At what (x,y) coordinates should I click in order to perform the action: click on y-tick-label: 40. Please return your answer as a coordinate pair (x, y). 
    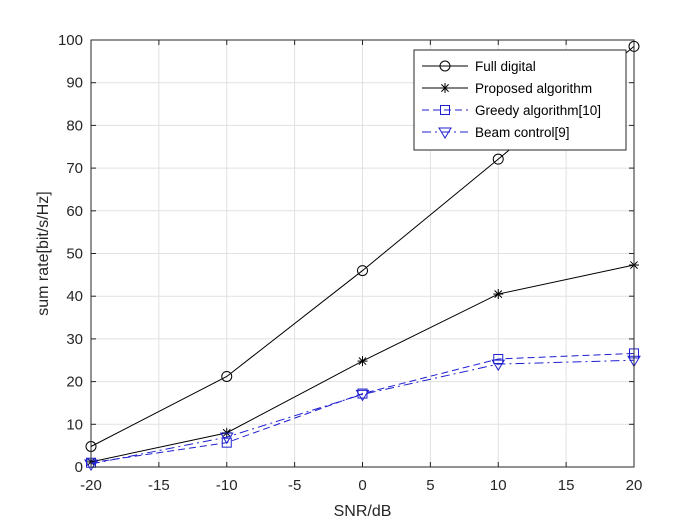
    Looking at the image, I should click on (74, 296).